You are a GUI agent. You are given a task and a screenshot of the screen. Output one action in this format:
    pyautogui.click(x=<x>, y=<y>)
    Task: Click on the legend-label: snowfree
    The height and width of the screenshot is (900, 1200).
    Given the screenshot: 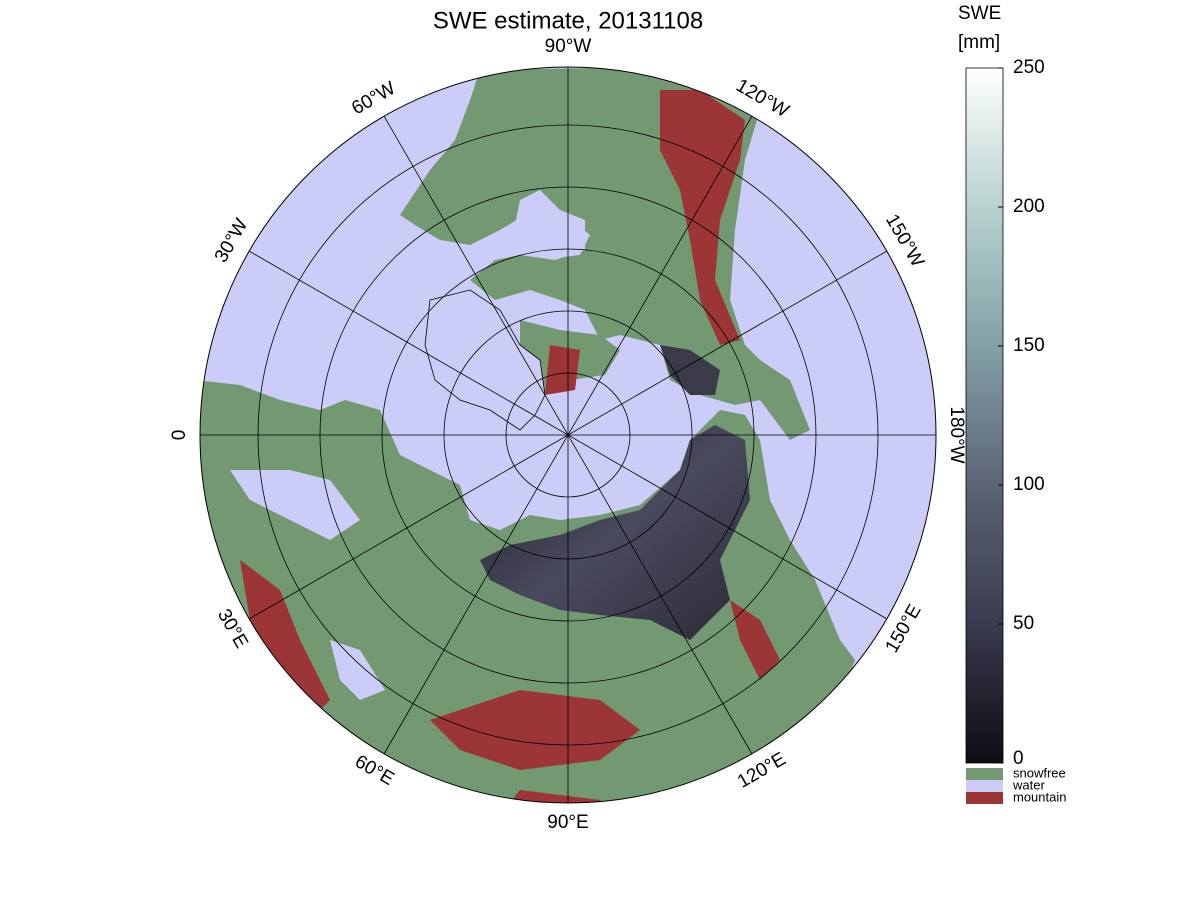 What is the action you would take?
    pyautogui.click(x=1039, y=772)
    